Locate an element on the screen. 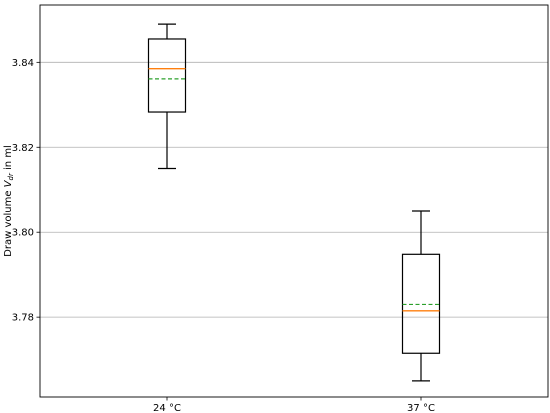 Image resolution: width=550 pixels, height=413 pixels. x-tick-label: 37 °C is located at coordinates (421, 408).